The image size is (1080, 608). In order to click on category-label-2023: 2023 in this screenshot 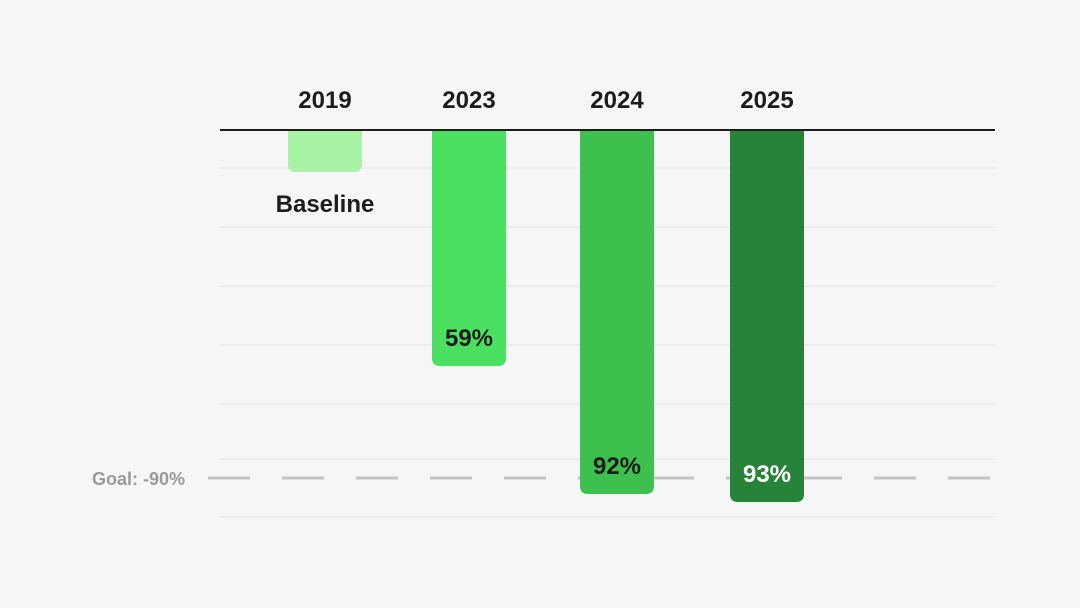, I will do `click(468, 100)`.